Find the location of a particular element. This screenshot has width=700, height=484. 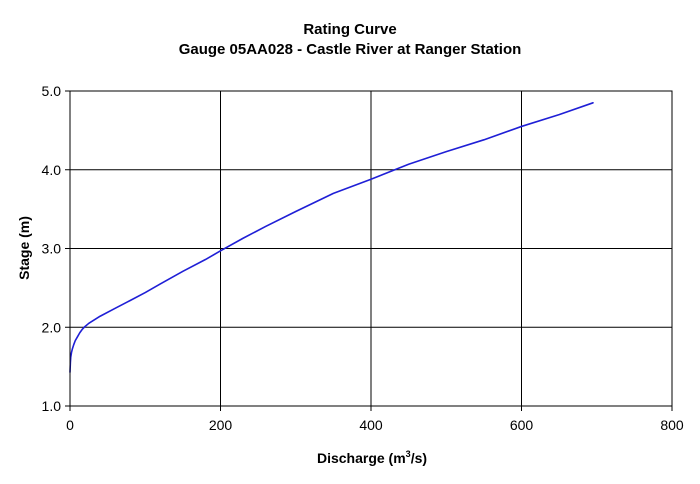

x-tick-label: 200 is located at coordinates (221, 425).